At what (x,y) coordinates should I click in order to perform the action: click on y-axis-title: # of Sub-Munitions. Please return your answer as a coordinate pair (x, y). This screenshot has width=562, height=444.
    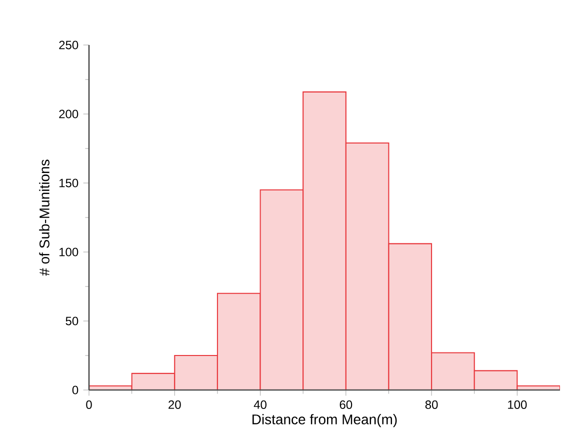
    Looking at the image, I should click on (44, 218).